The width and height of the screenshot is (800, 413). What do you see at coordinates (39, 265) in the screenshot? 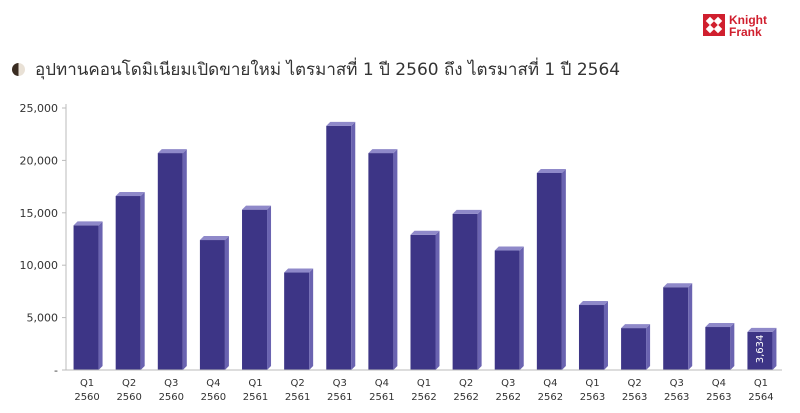
I see `y-tick-label: 10,000` at bounding box center [39, 265].